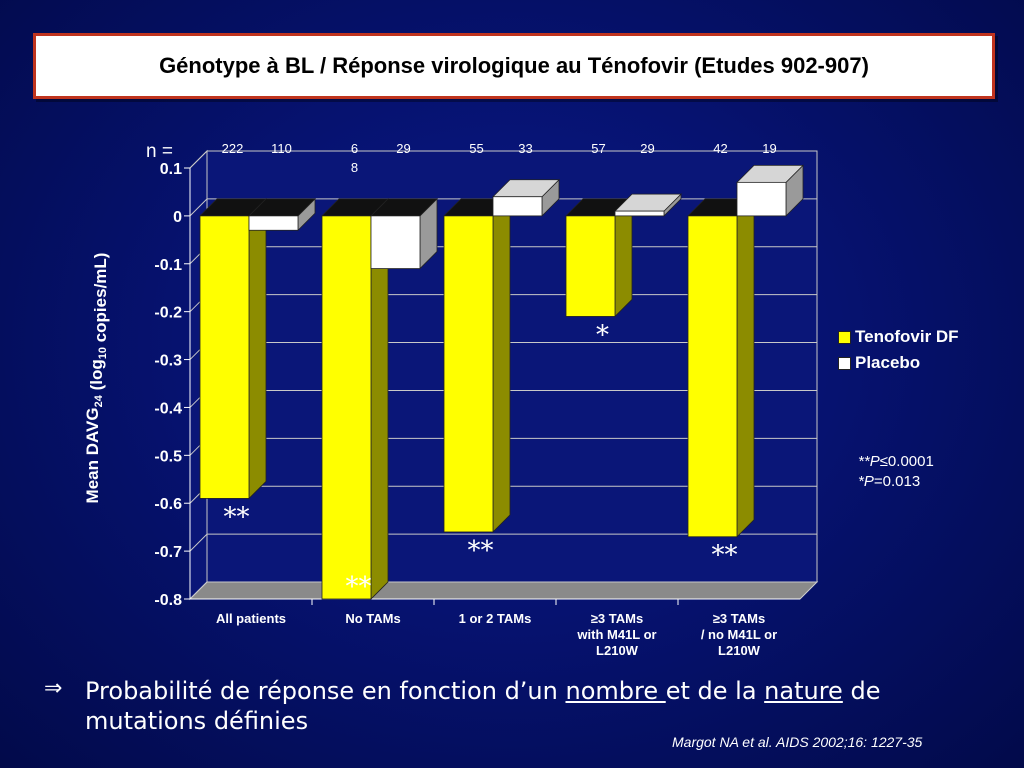 The height and width of the screenshot is (768, 1024). I want to click on n-count: 8, so click(354, 167).